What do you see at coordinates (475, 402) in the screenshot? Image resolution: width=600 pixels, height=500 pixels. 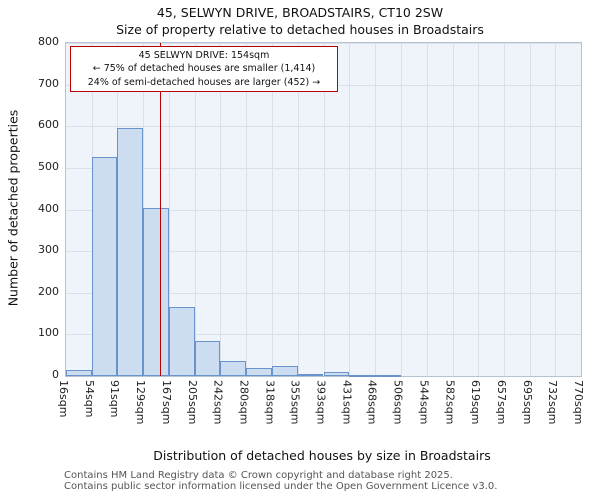 I see `x-tick-label: 619sqm` at bounding box center [475, 402].